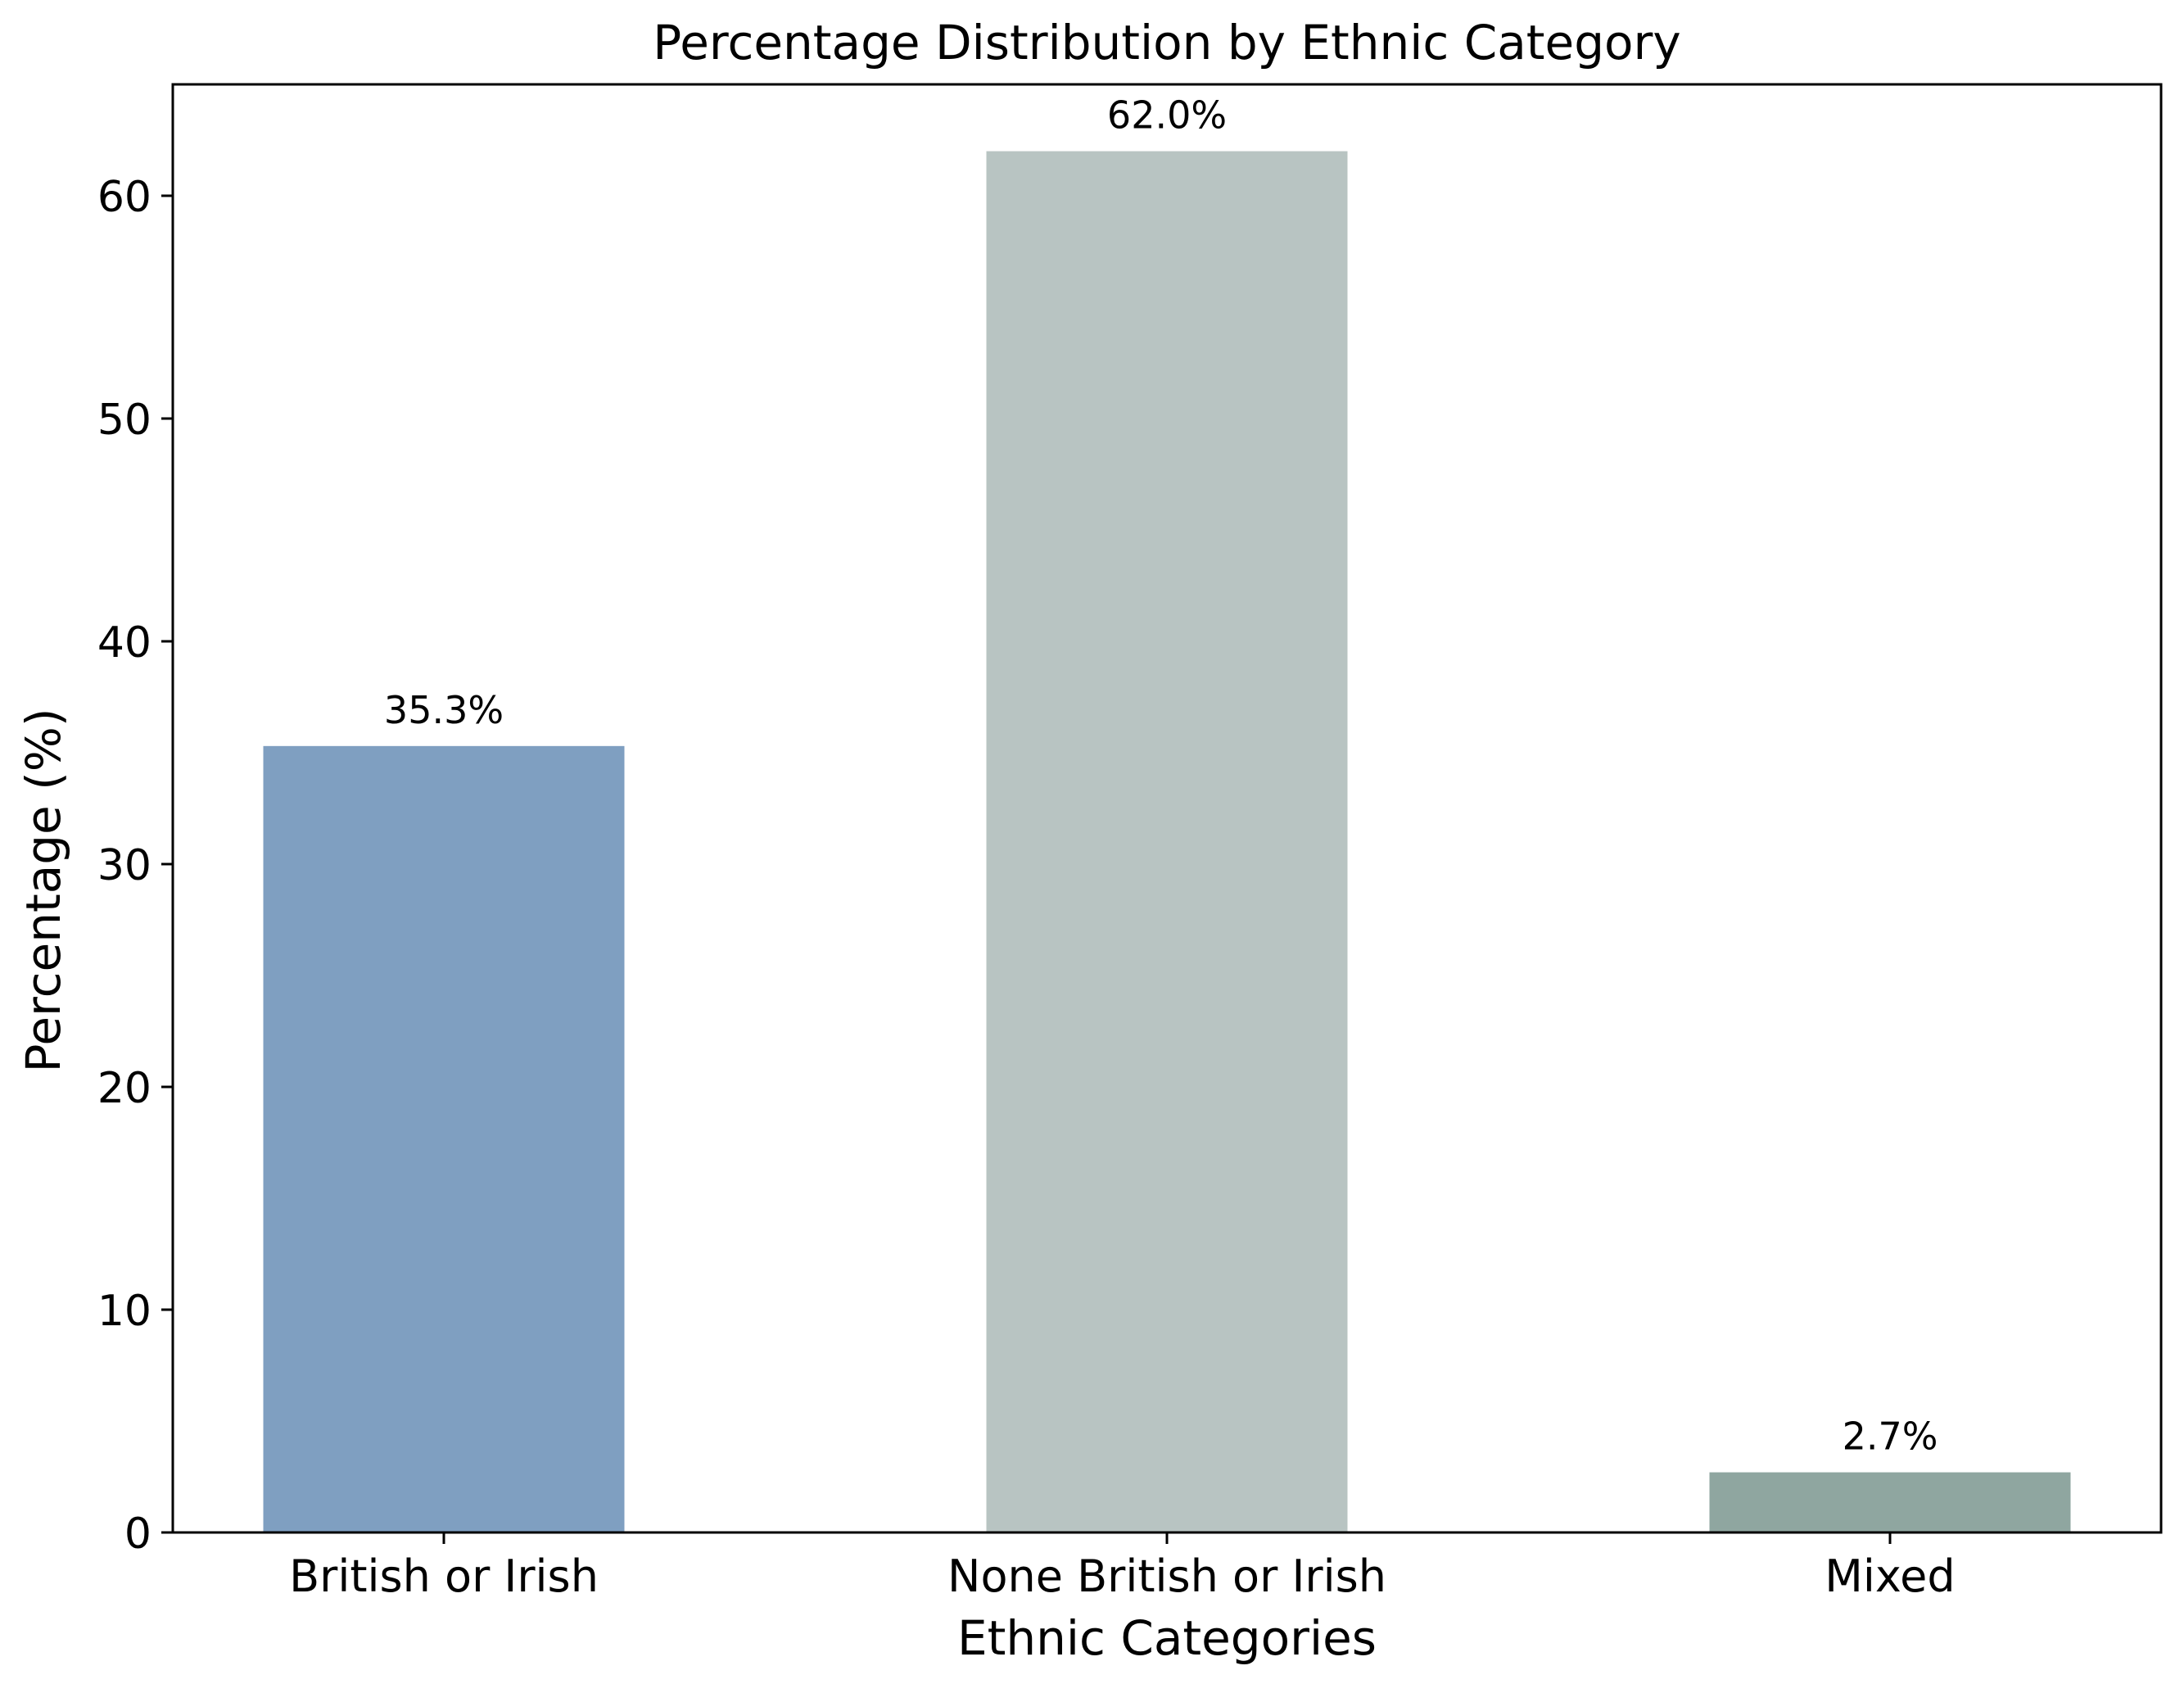  What do you see at coordinates (124, 865) in the screenshot?
I see `y-tick-label: 30` at bounding box center [124, 865].